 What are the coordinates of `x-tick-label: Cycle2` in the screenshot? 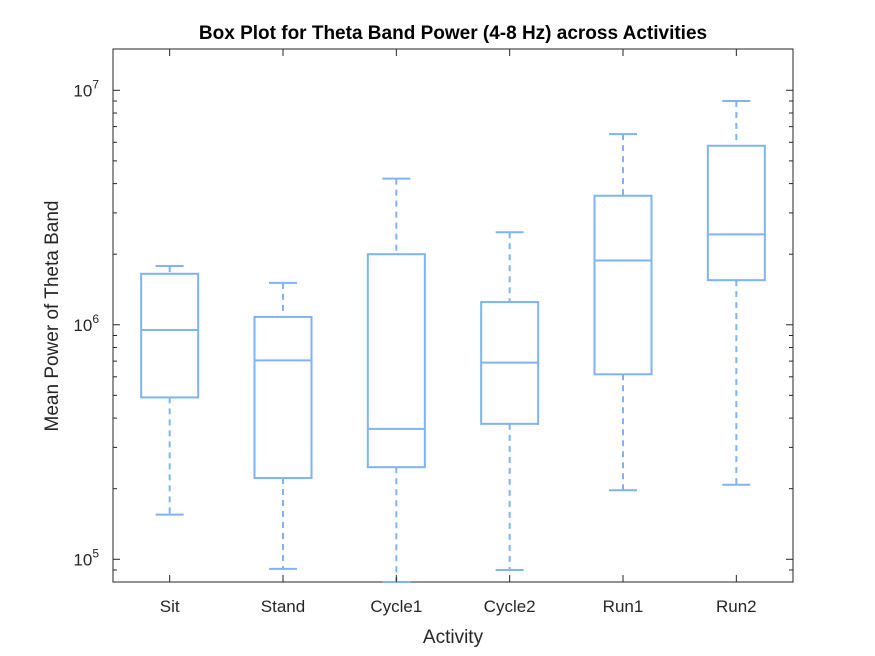 It's located at (510, 606).